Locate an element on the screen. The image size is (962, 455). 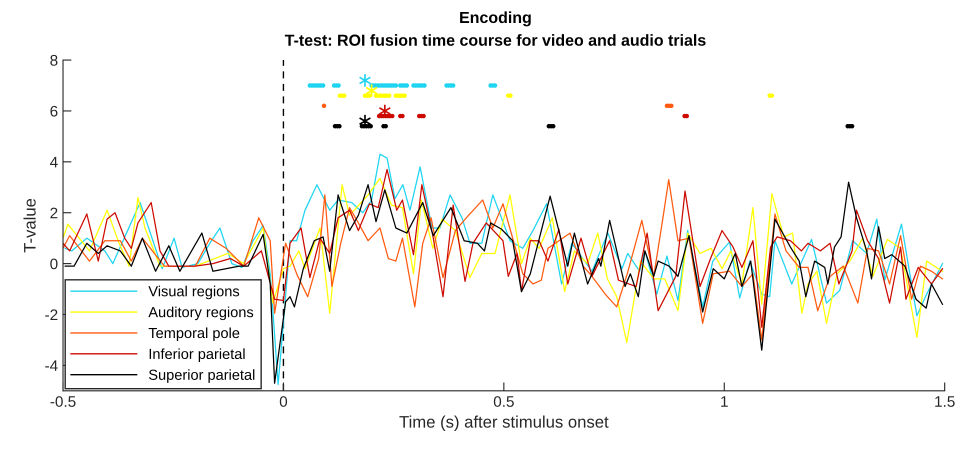
legend-label: Auditory regions is located at coordinates (201, 313).